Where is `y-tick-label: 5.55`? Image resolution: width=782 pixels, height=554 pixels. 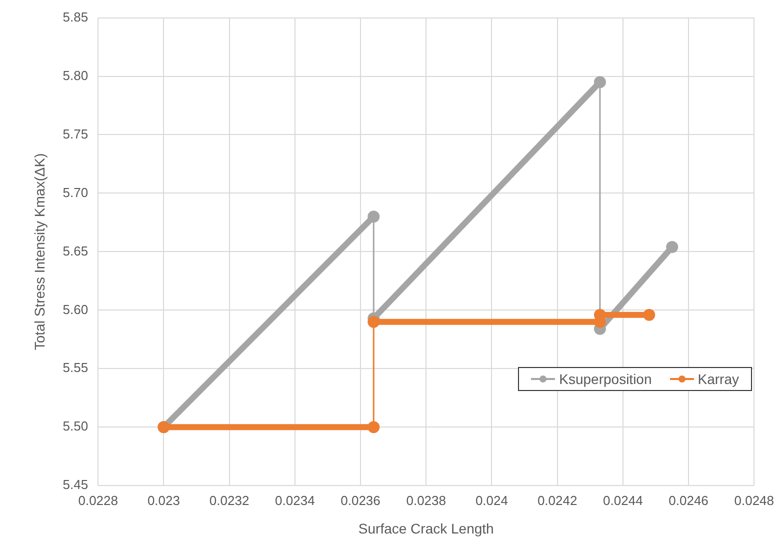
y-tick-label: 5.55 is located at coordinates (75, 368).